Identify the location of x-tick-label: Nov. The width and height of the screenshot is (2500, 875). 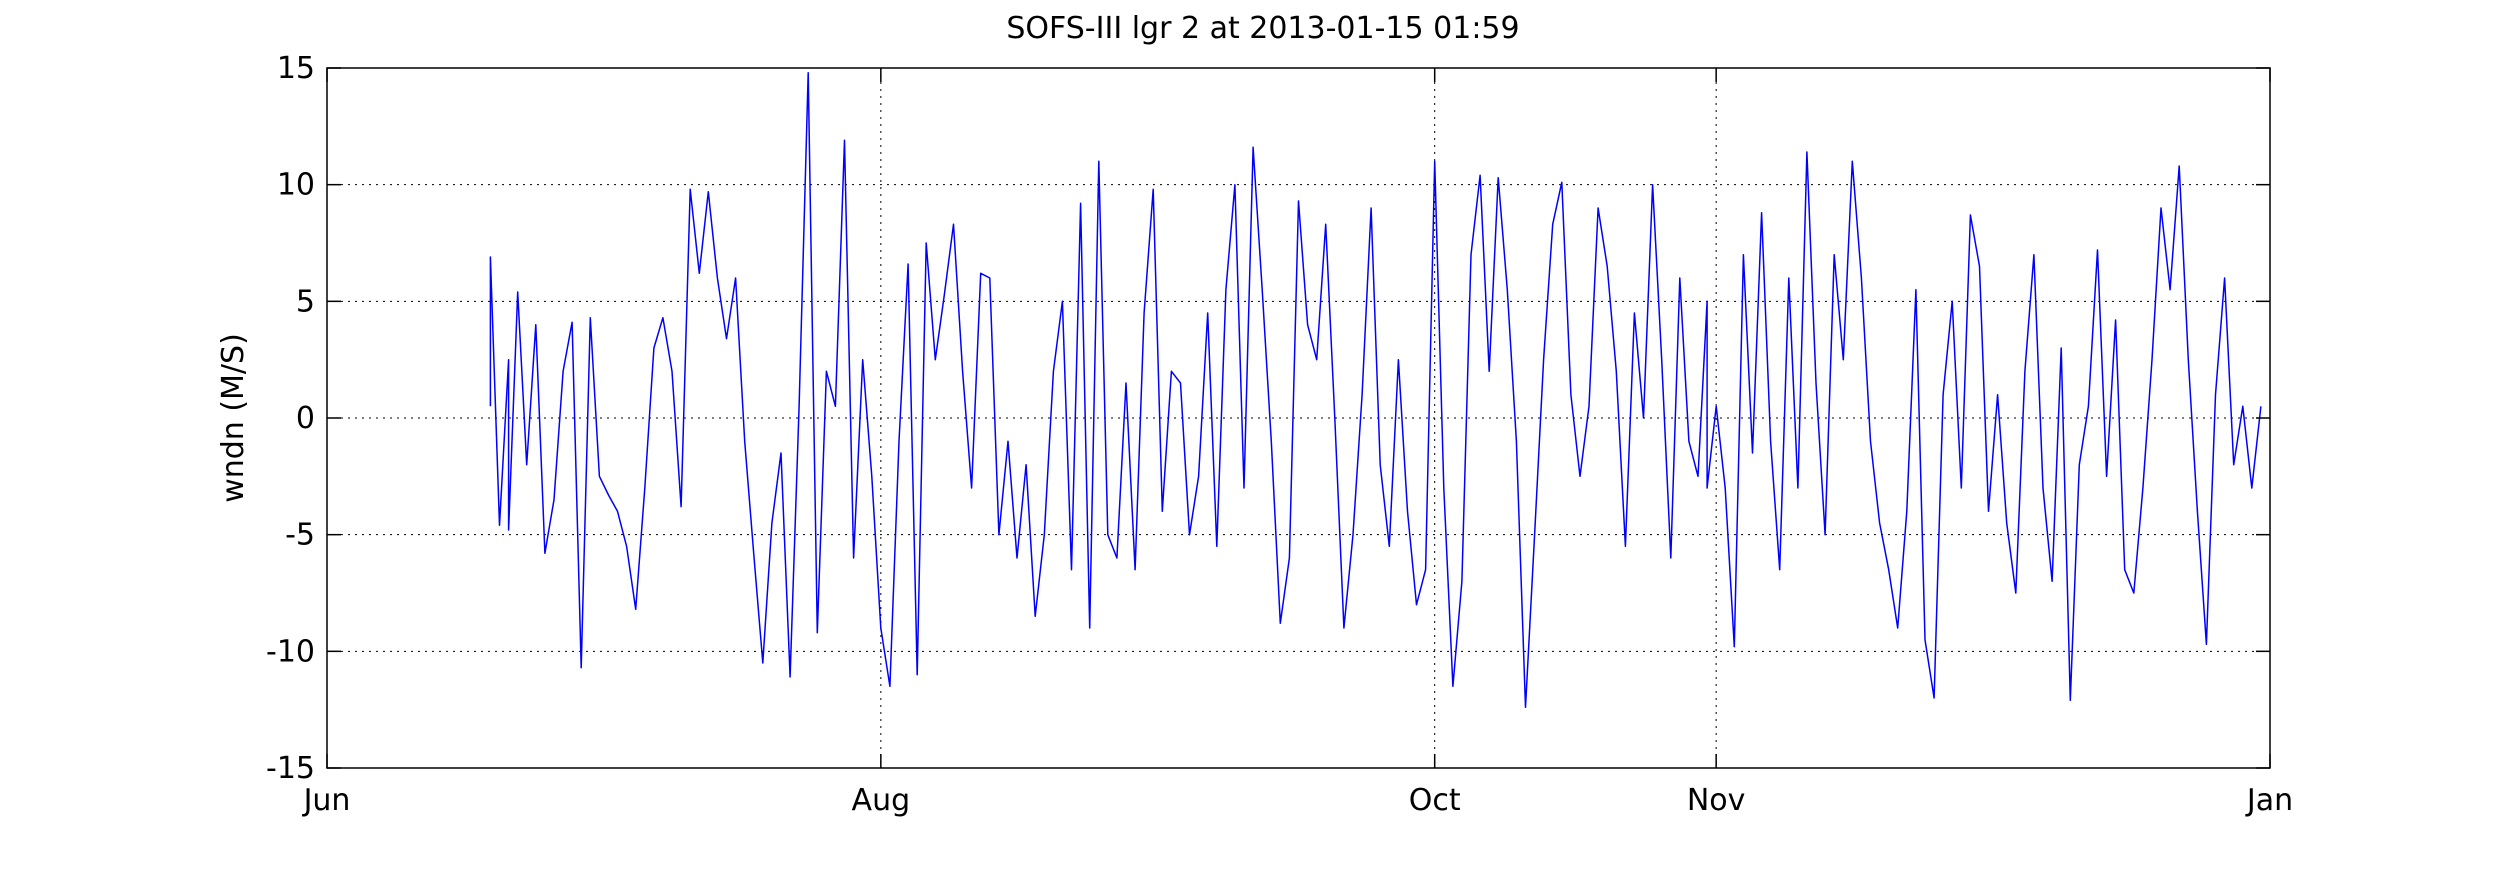
(1716, 800).